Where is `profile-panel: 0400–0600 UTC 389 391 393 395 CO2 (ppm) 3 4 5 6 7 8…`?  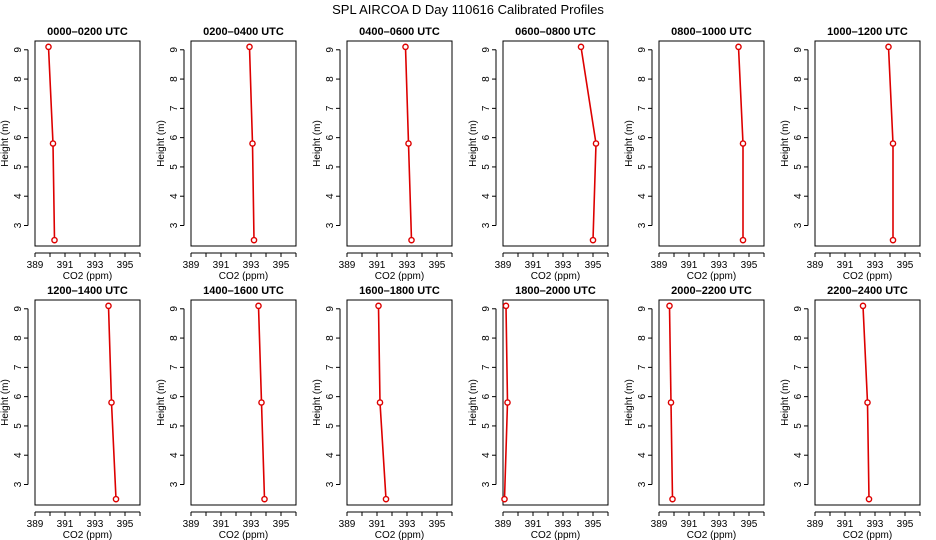
profile-panel: 0400–0600 UTC 389 391 393 395 CO2 (ppm) 3 4 5 6 7 8… is located at coordinates (382, 154).